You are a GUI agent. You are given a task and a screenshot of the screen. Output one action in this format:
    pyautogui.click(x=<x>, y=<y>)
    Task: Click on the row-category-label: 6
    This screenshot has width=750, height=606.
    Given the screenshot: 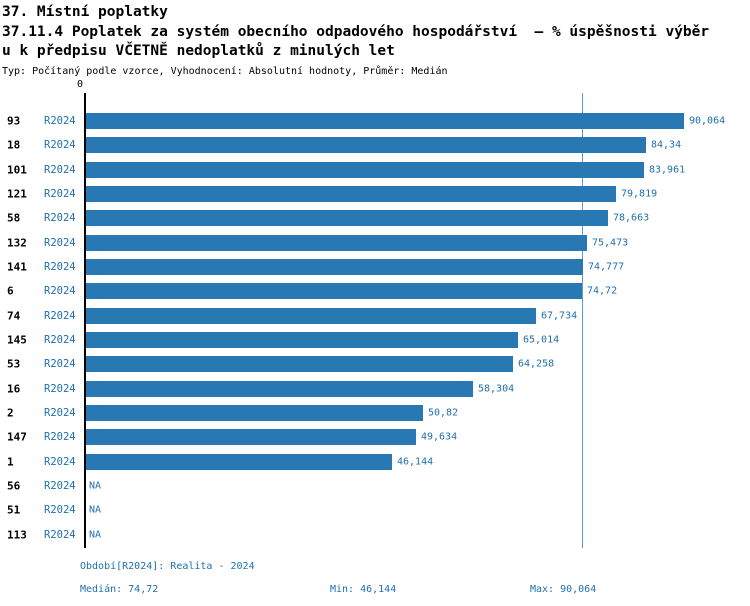 What is the action you would take?
    pyautogui.click(x=10, y=291)
    